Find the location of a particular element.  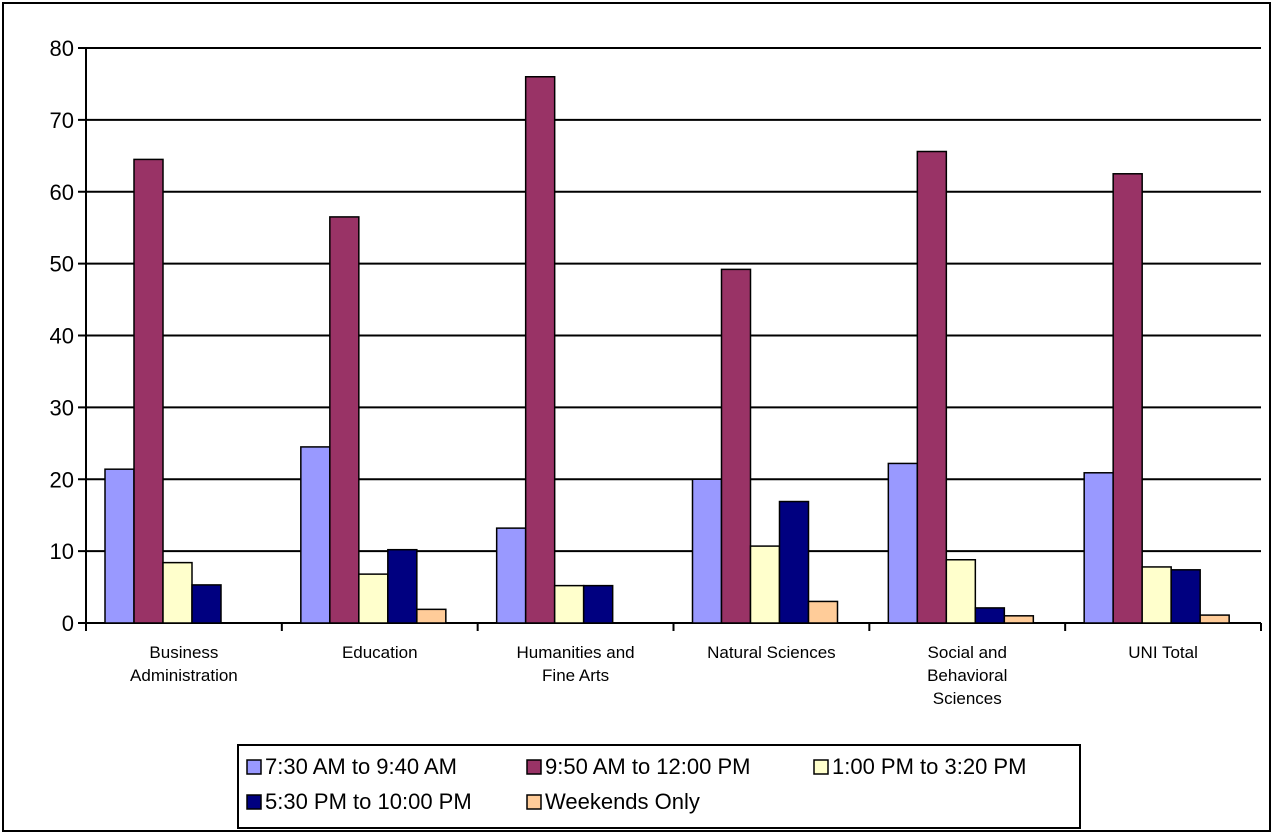

x-category-label: Natural Sciences is located at coordinates (771, 652).